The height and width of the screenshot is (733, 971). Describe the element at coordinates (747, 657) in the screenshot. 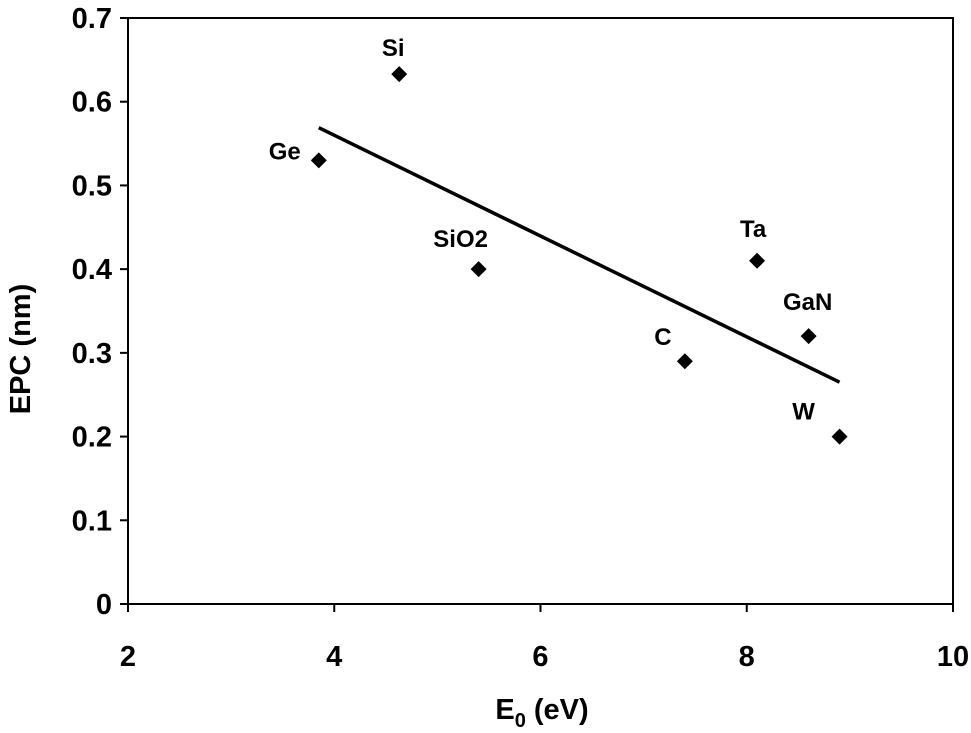

I see `x-tick-label: 8` at that location.